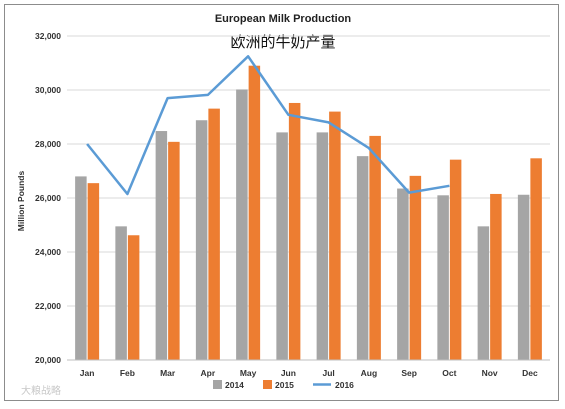  I want to click on x-tick-label: Feb, so click(127, 373).